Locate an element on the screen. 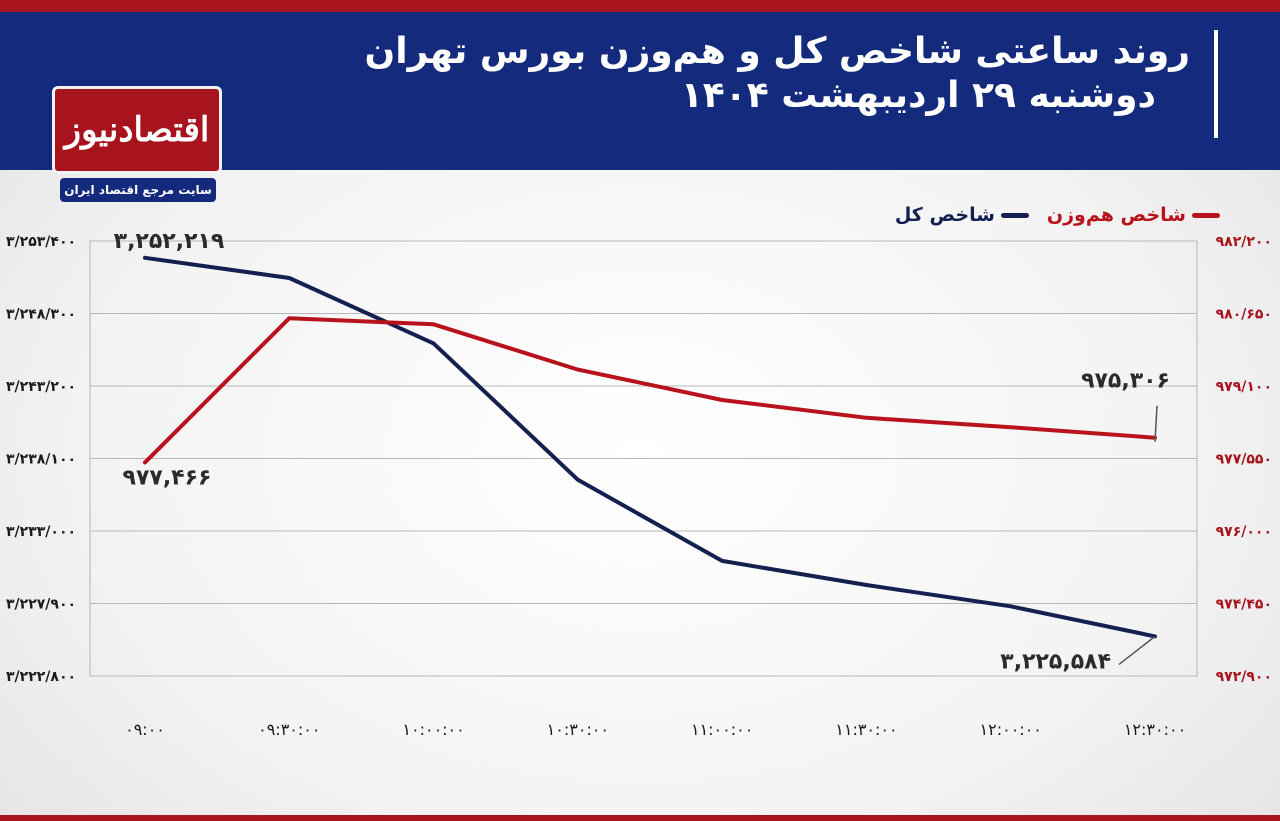 This screenshot has height=821, width=1280. x-tick-label: ۱۲:۰۰:۰۰ is located at coordinates (1011, 729).